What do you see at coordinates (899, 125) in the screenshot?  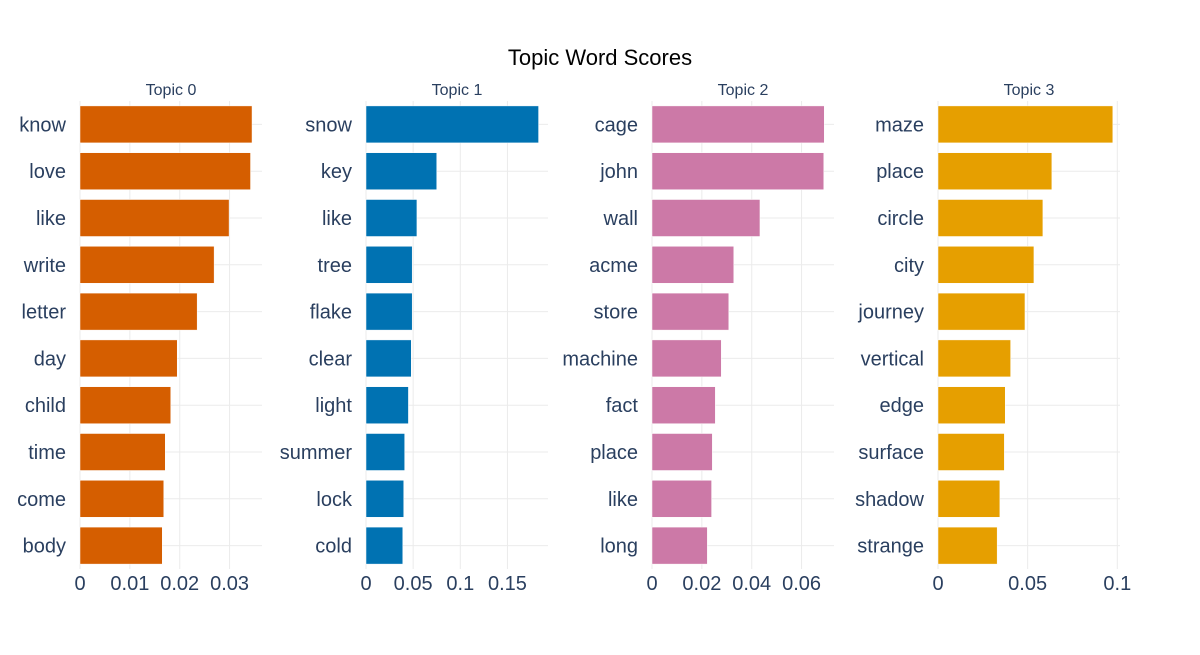 I see `category-label: maze` at bounding box center [899, 125].